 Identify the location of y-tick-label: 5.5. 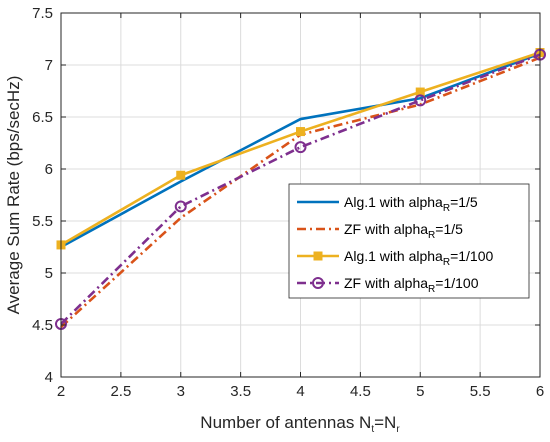
(42, 221).